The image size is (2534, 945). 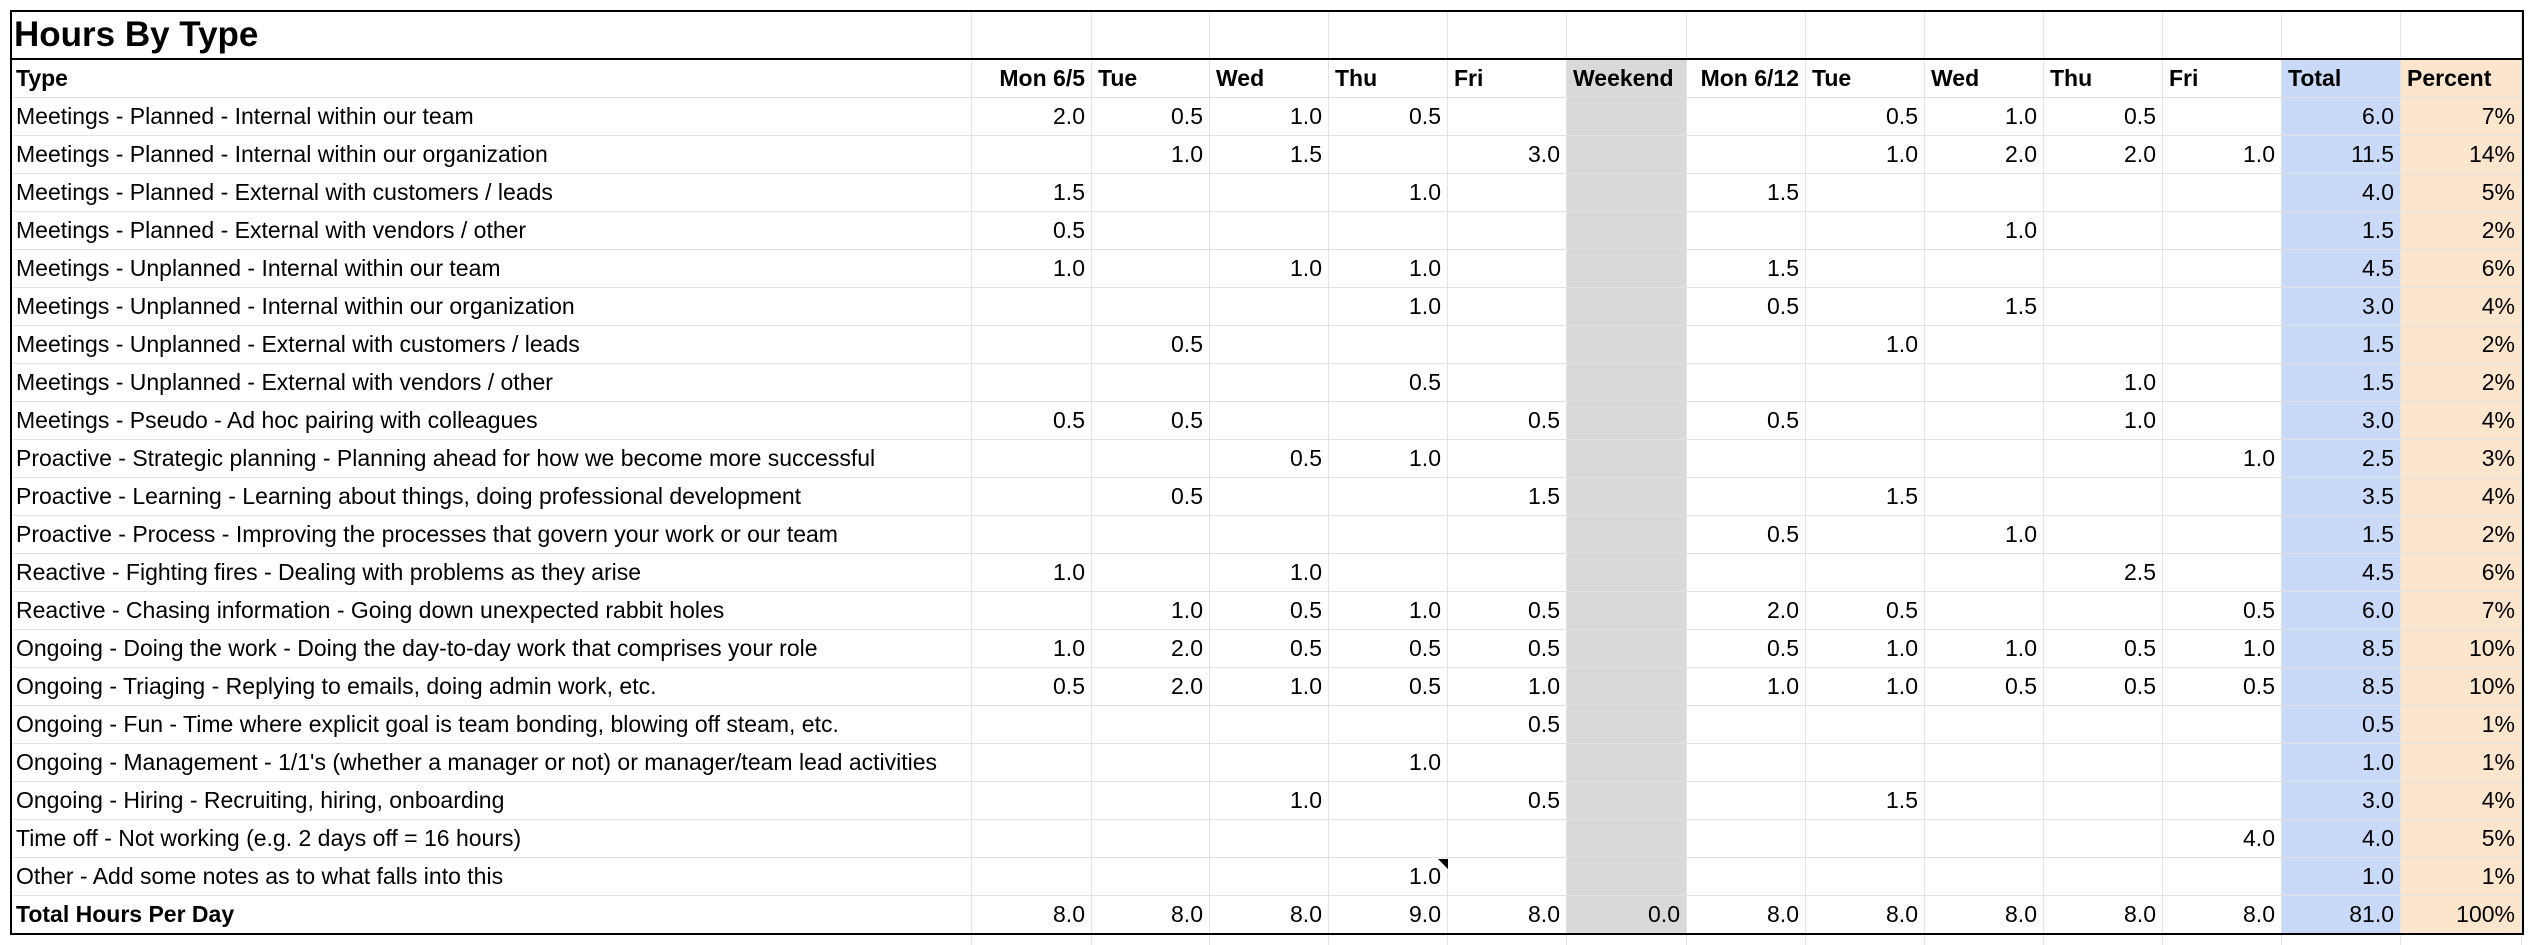 What do you see at coordinates (2461, 269) in the screenshot?
I see `data-cell: 6%` at bounding box center [2461, 269].